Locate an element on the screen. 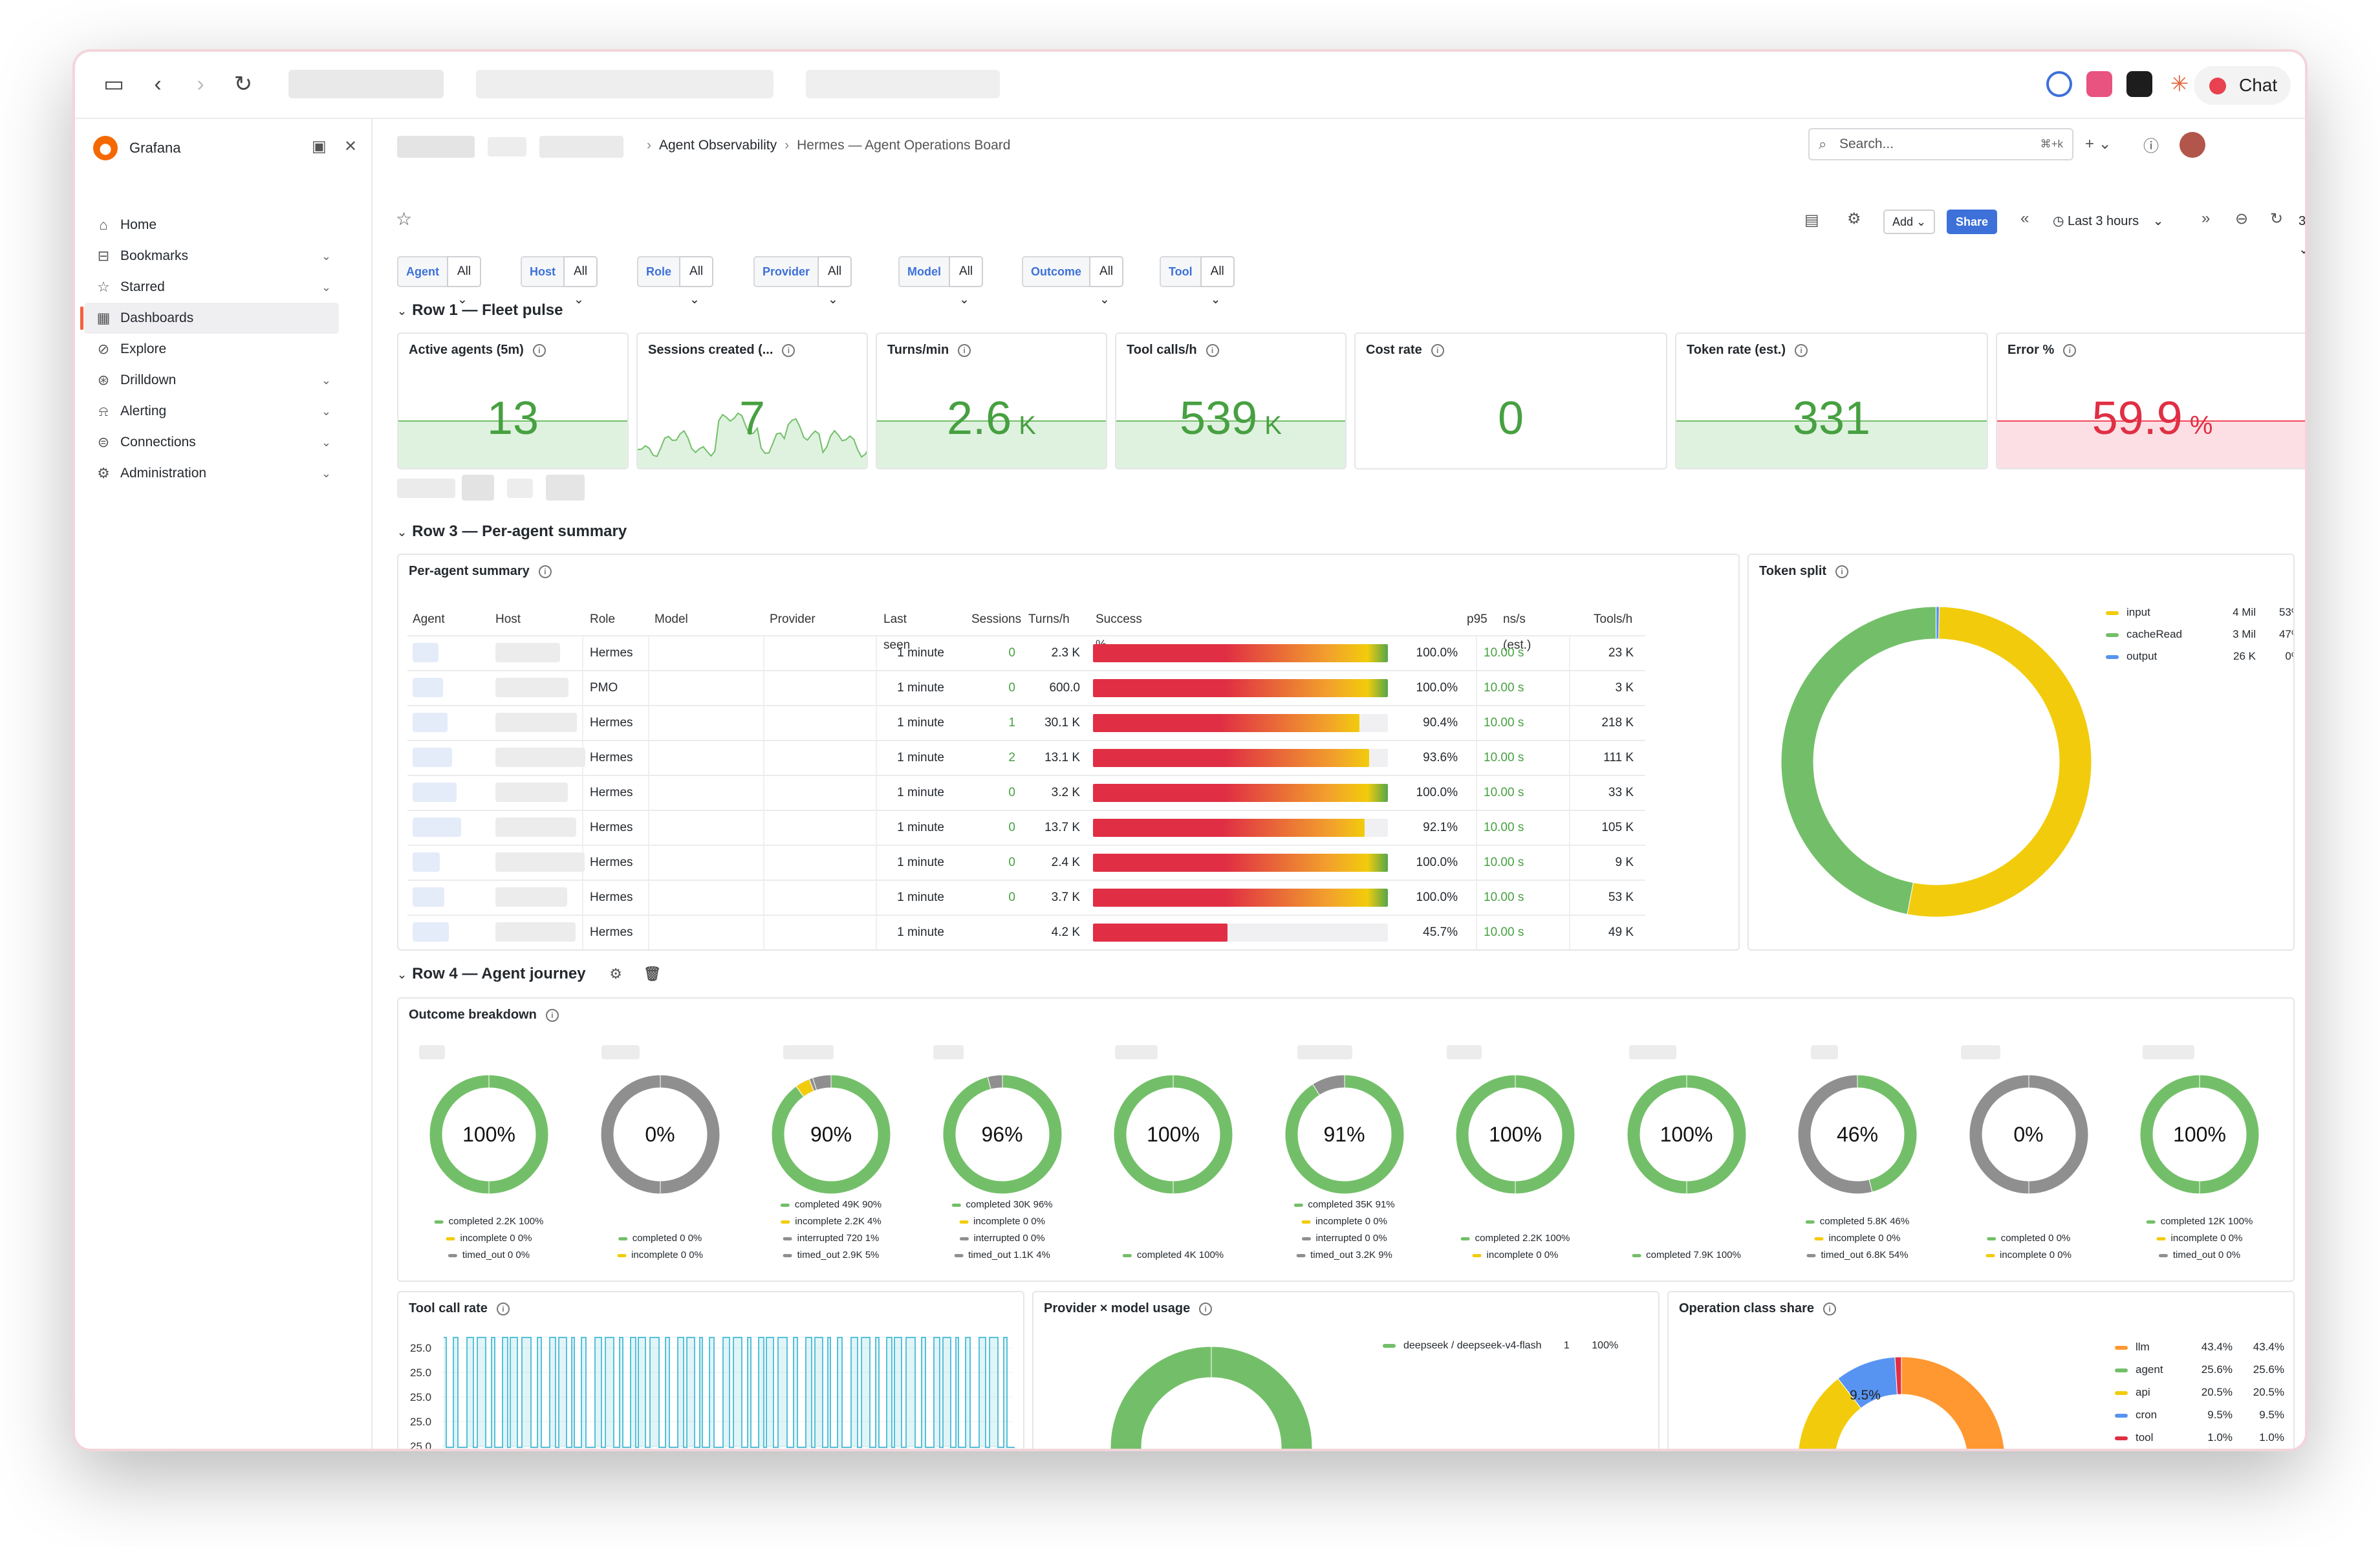 The width and height of the screenshot is (2380, 1547). outcome-legend-item: completed 5.8K 46% is located at coordinates (1857, 1221).